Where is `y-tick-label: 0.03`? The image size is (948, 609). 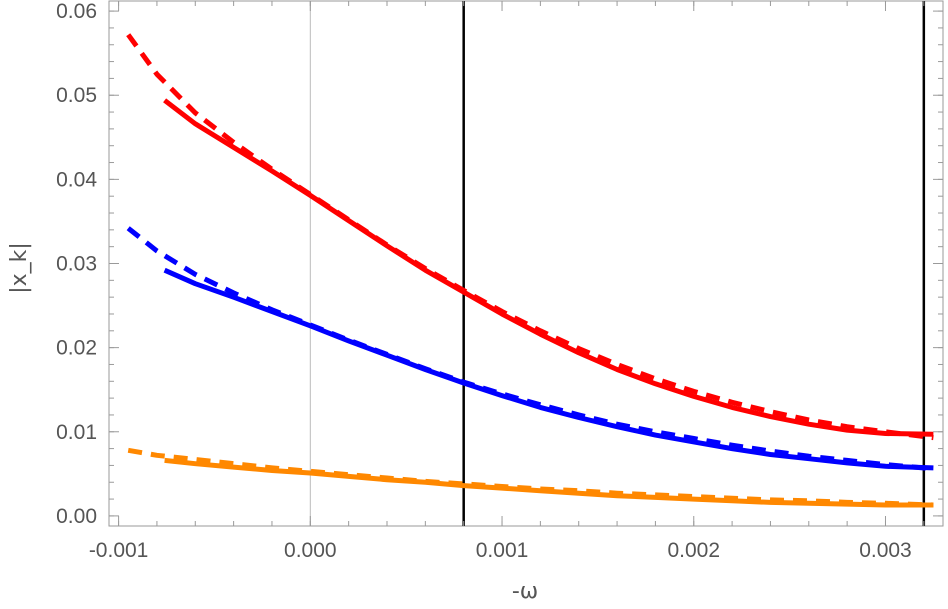
y-tick-label: 0.03 is located at coordinates (76, 264).